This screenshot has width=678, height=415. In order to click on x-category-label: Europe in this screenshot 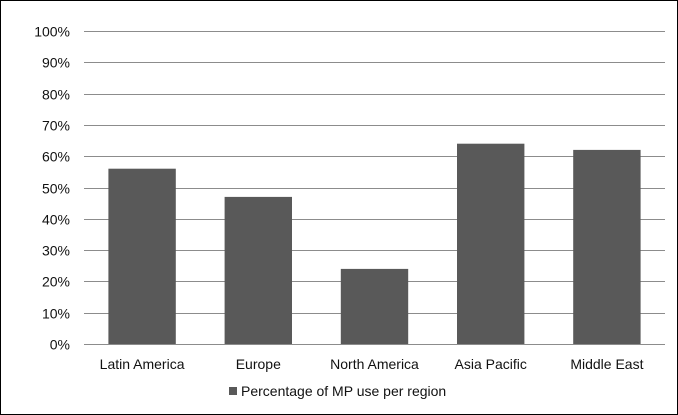, I will do `click(258, 364)`.